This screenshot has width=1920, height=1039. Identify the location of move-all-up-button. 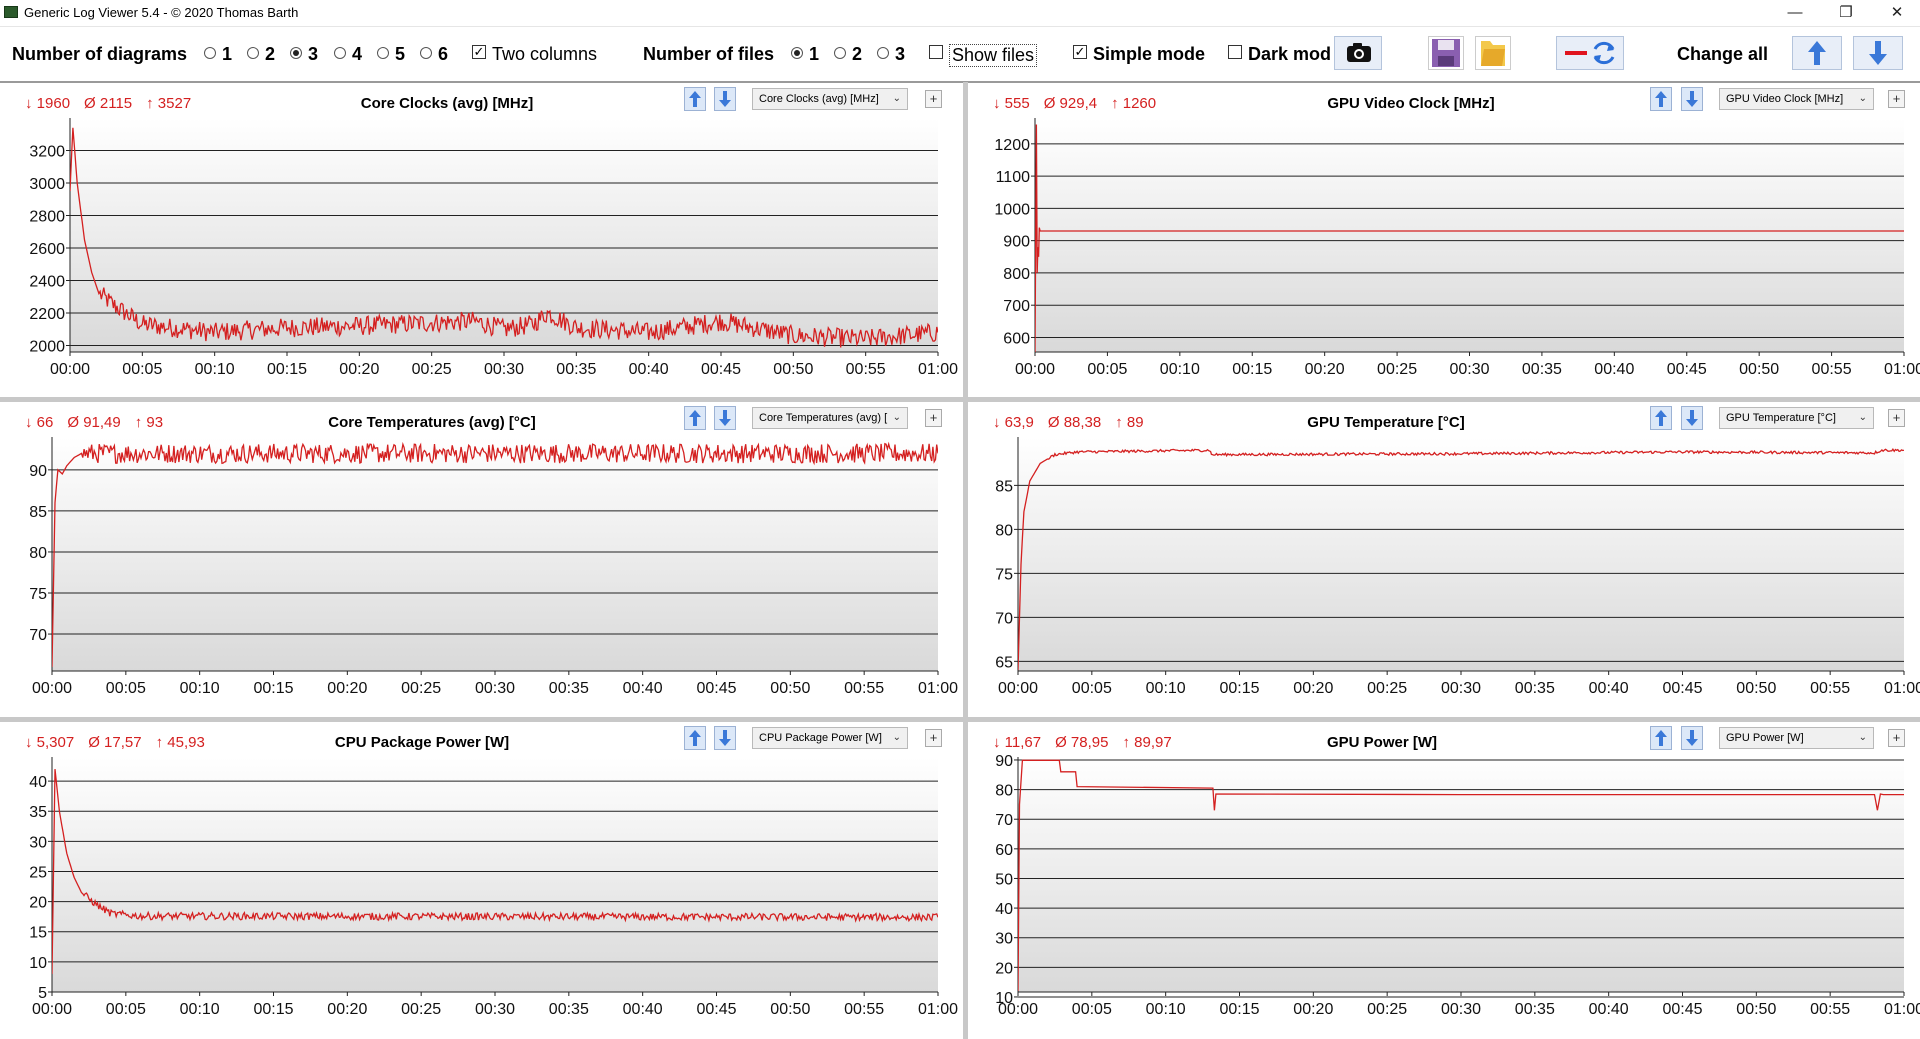
(1817, 53).